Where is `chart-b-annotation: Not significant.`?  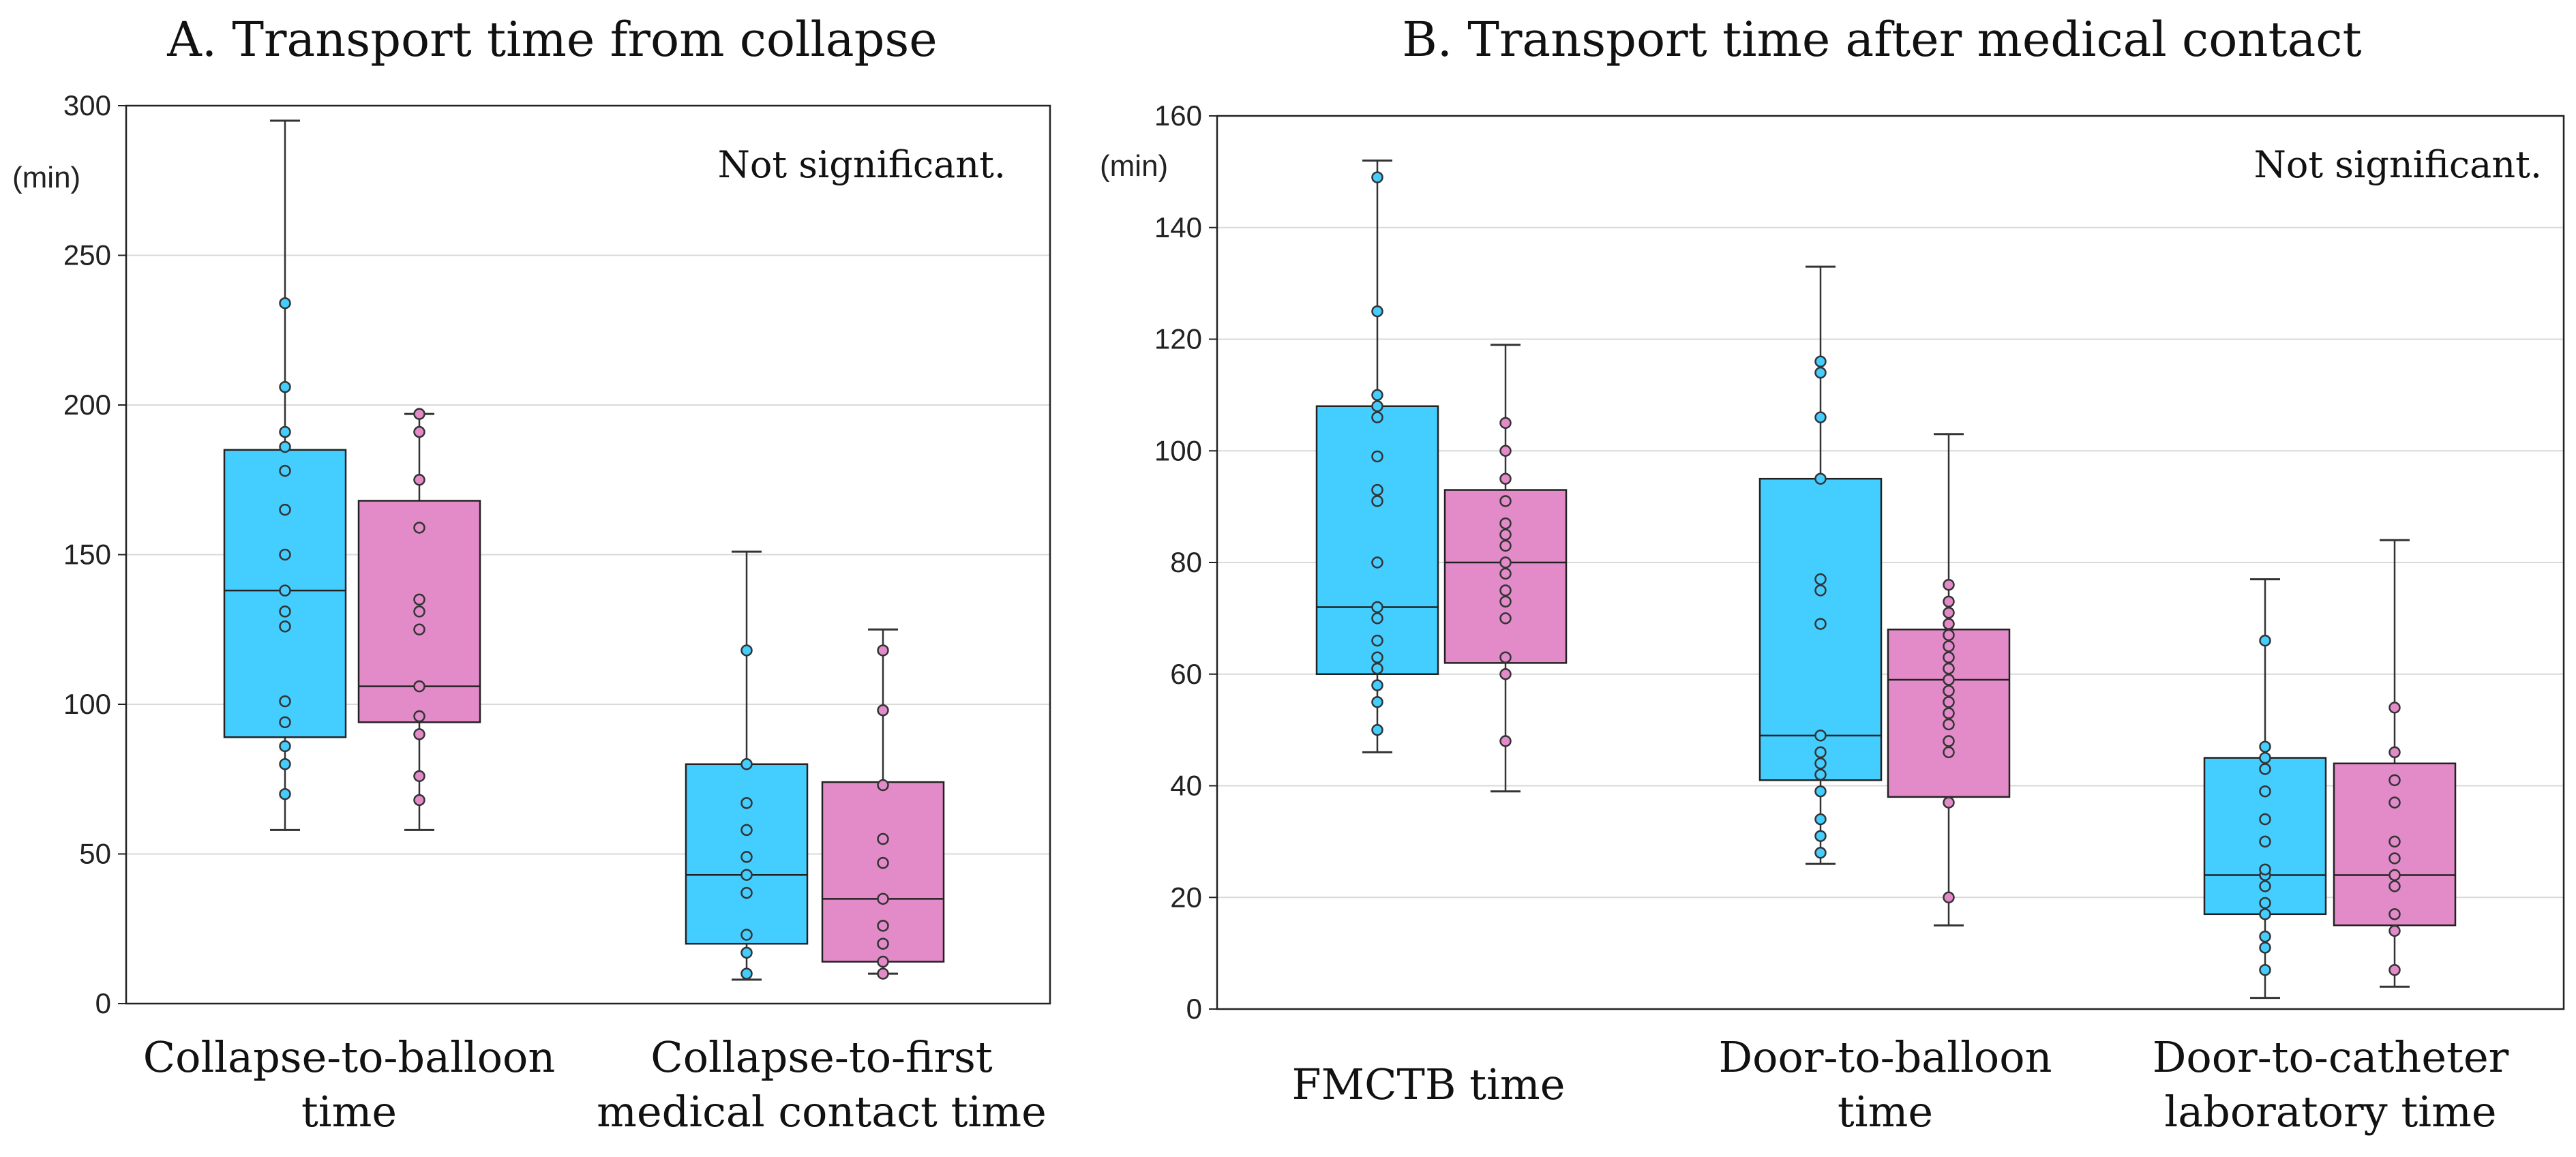
chart-b-annotation: Not significant. is located at coordinates (2398, 164).